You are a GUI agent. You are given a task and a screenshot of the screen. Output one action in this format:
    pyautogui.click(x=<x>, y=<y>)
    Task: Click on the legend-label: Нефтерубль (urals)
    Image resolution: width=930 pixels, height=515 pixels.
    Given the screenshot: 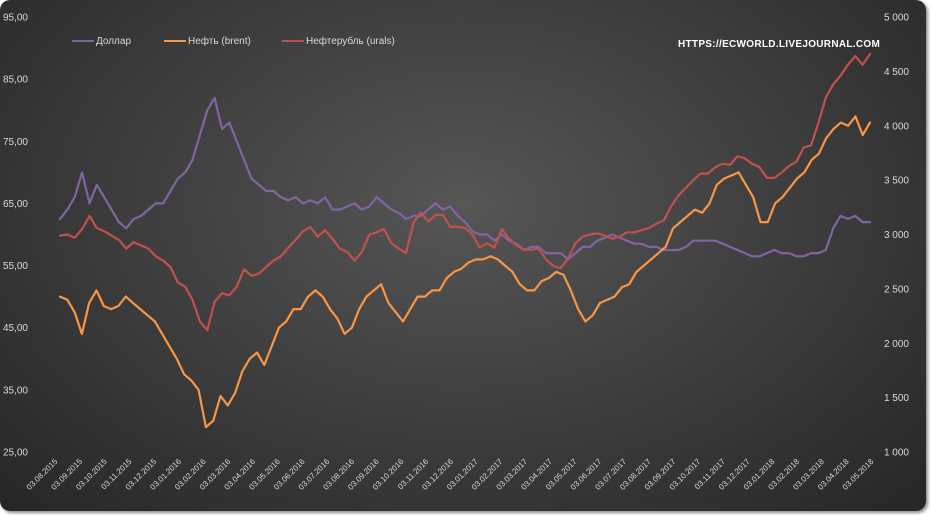 What is the action you would take?
    pyautogui.click(x=350, y=41)
    